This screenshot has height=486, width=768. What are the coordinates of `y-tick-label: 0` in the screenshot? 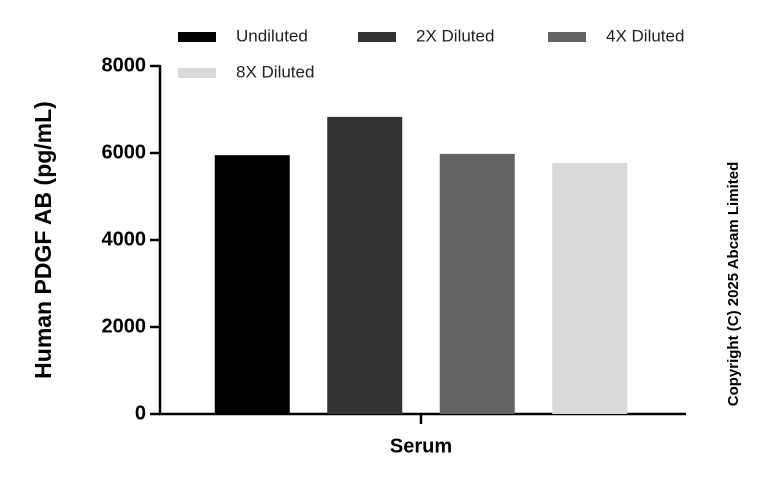 It's located at (140, 413).